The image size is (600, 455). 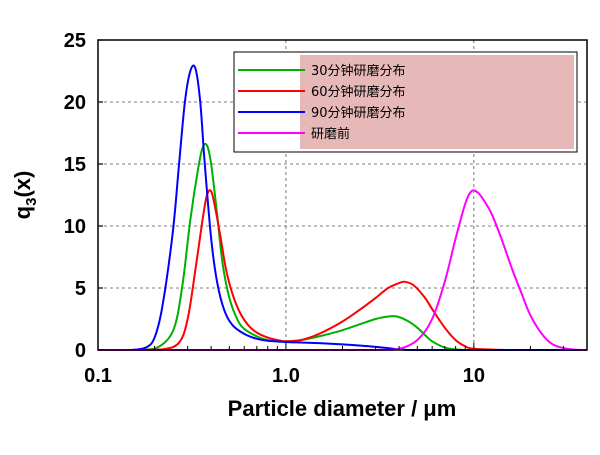 What do you see at coordinates (80, 289) in the screenshot?
I see `y-tick-label: 5` at bounding box center [80, 289].